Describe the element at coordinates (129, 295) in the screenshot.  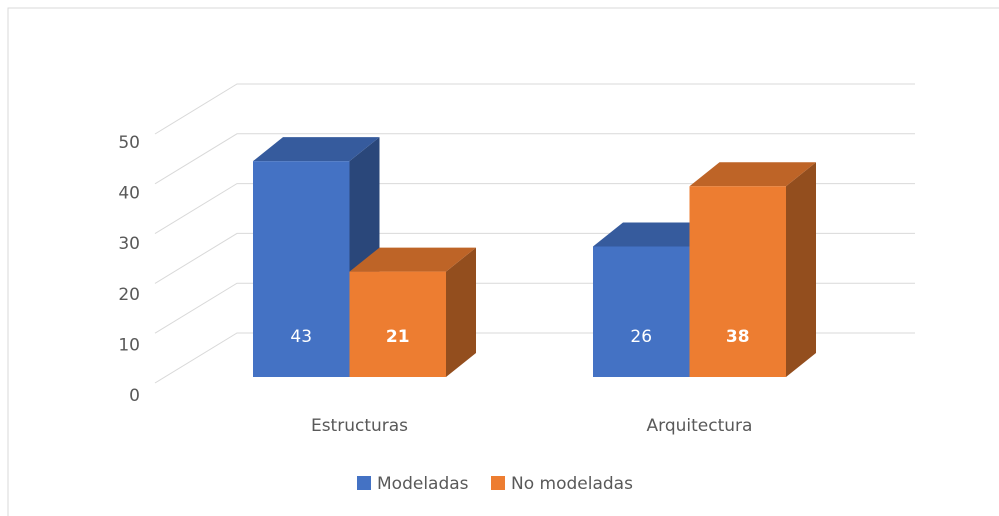
I see `y-tick-label: 20` at that location.